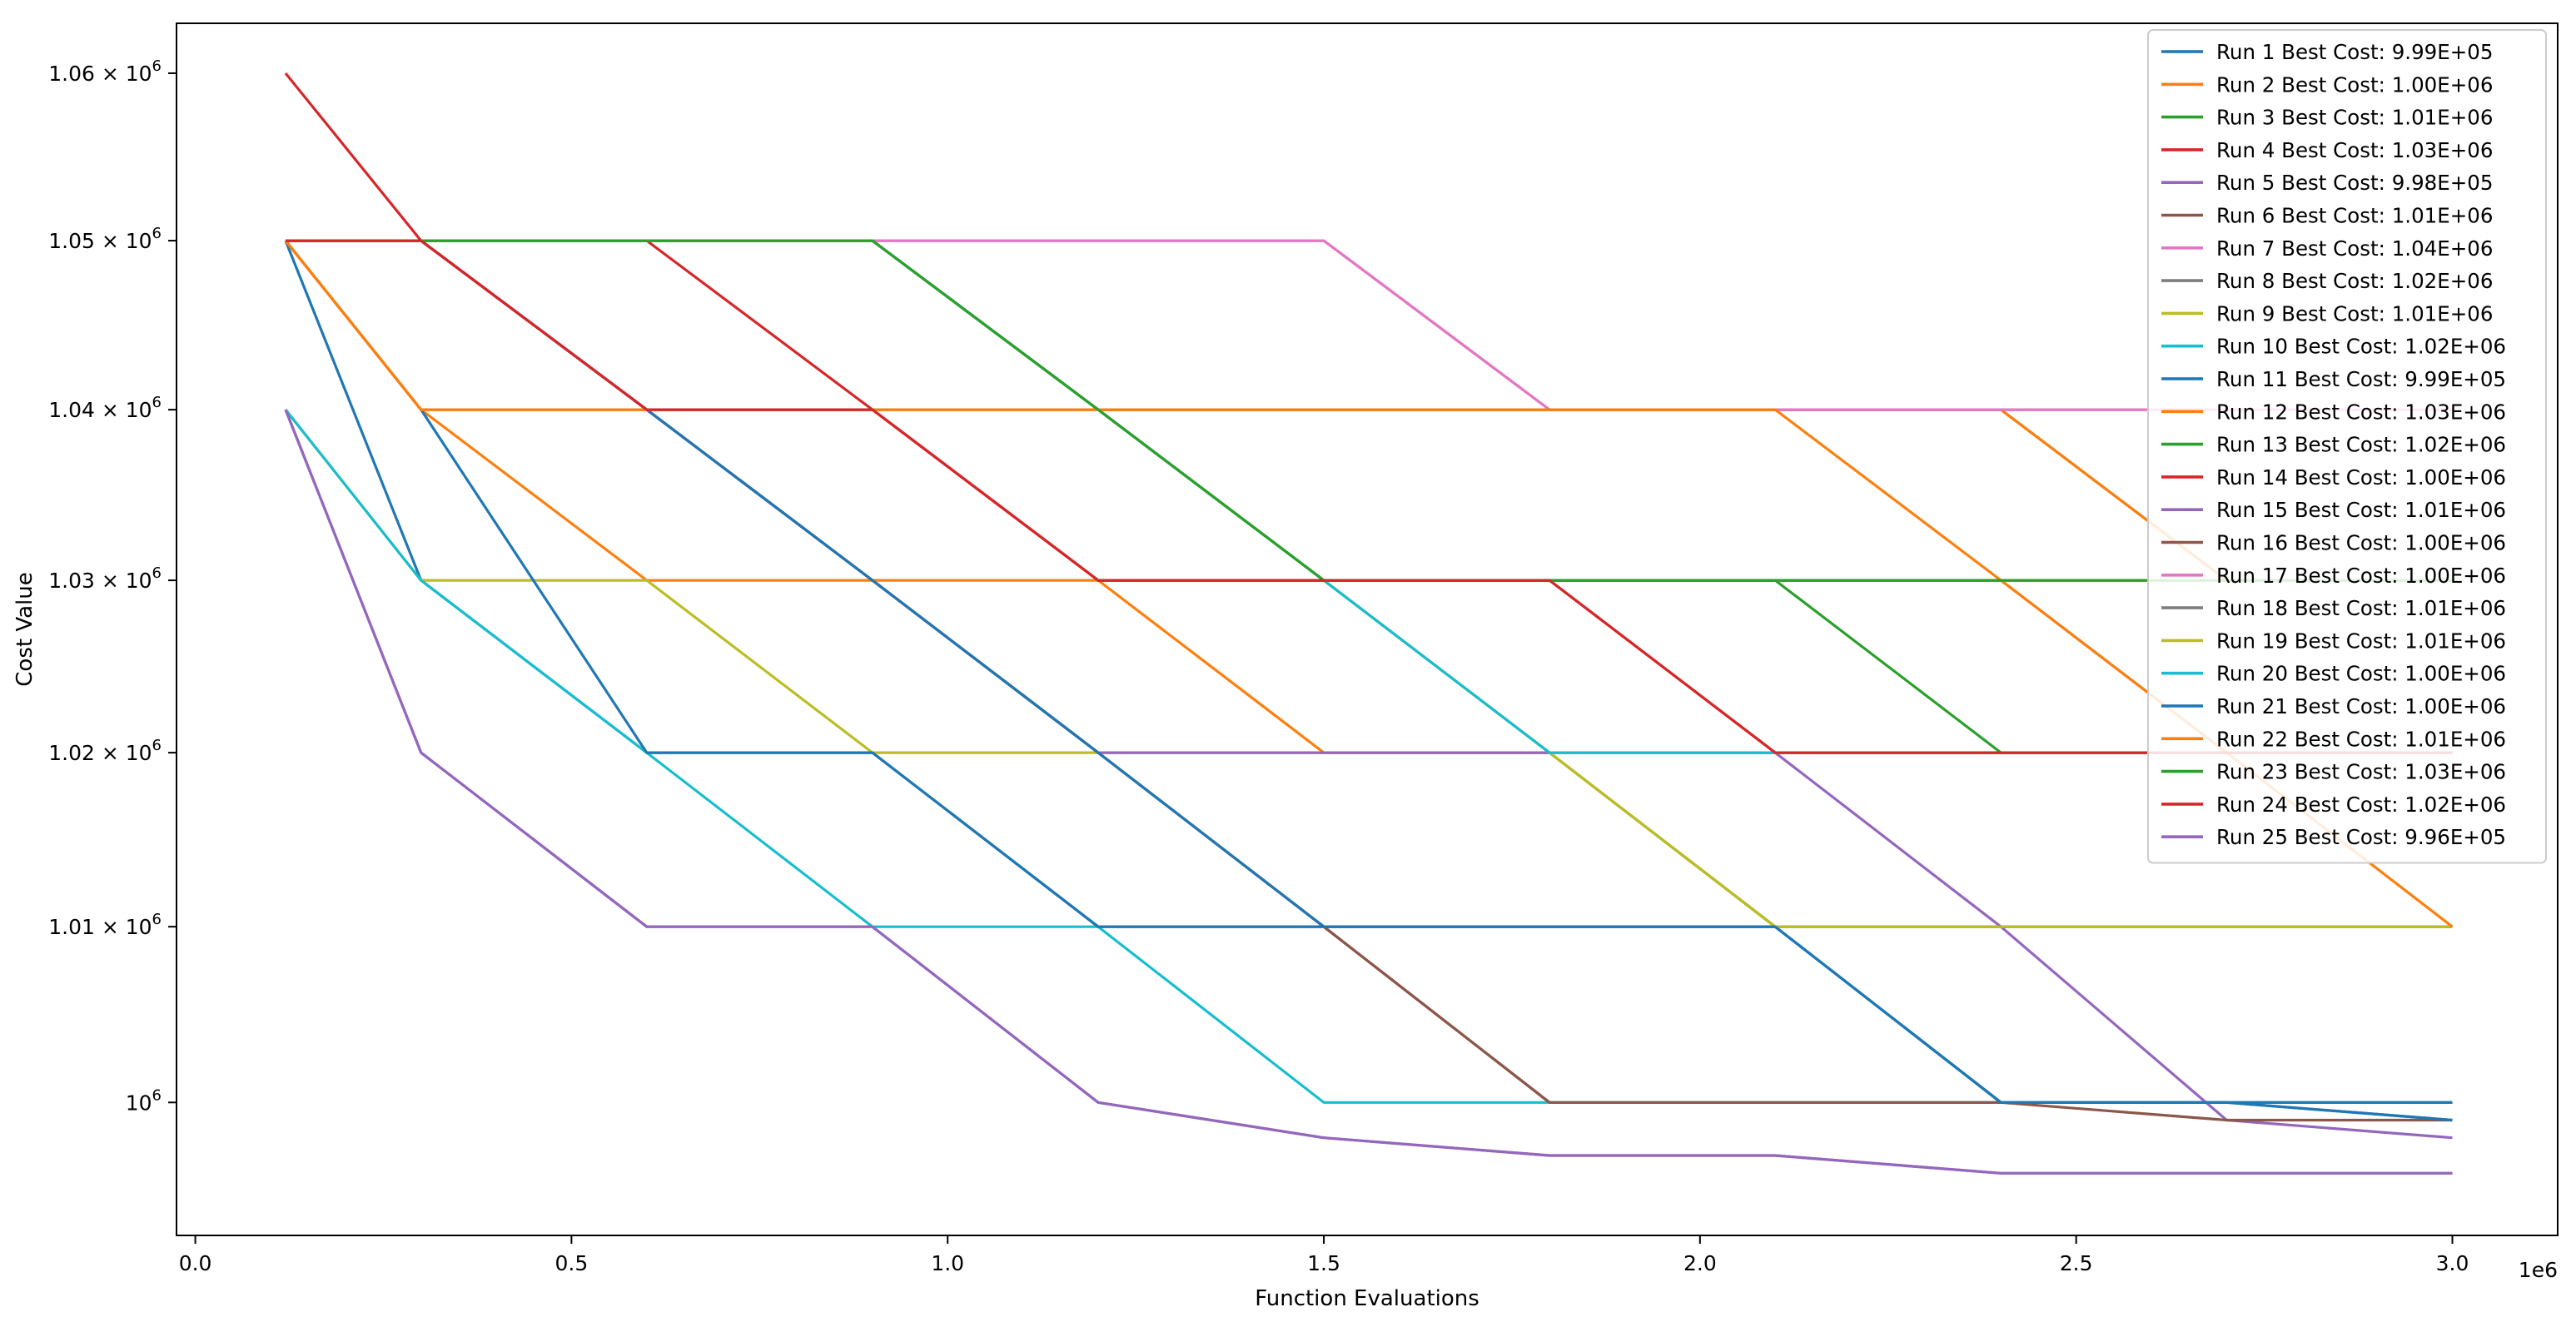 The height and width of the screenshot is (1322, 2576). I want to click on legend-entry-label: Run 23 Best Cost: 1.03E+06, so click(2361, 772).